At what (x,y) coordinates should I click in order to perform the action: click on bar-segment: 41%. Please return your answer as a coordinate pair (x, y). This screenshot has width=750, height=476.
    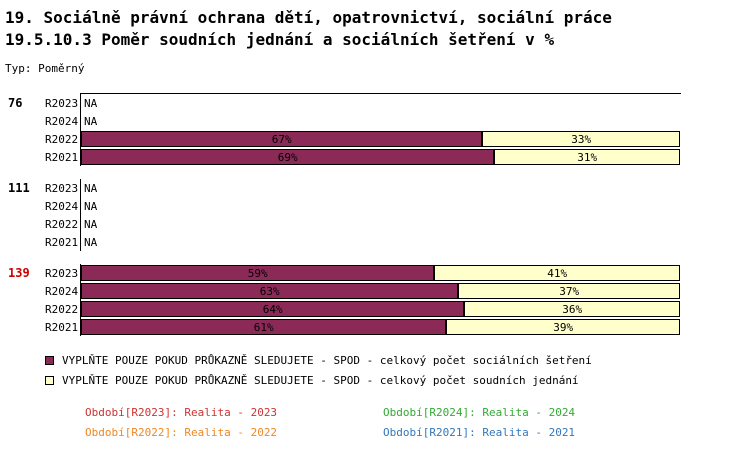
    Looking at the image, I should click on (557, 273).